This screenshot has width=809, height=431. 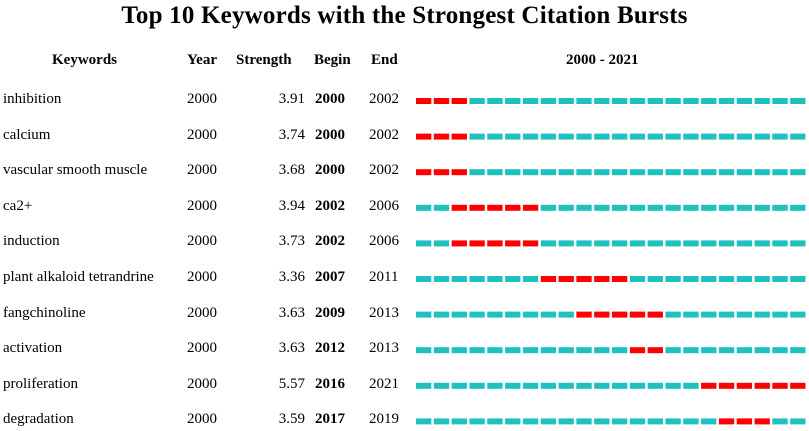 I want to click on cell-strength: 3.59, so click(x=291, y=419).